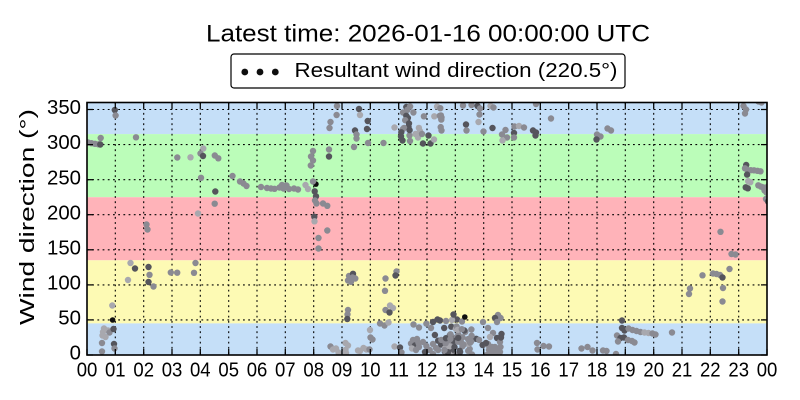  What do you see at coordinates (64, 108) in the screenshot?
I see `svg-text: 350` at bounding box center [64, 108].